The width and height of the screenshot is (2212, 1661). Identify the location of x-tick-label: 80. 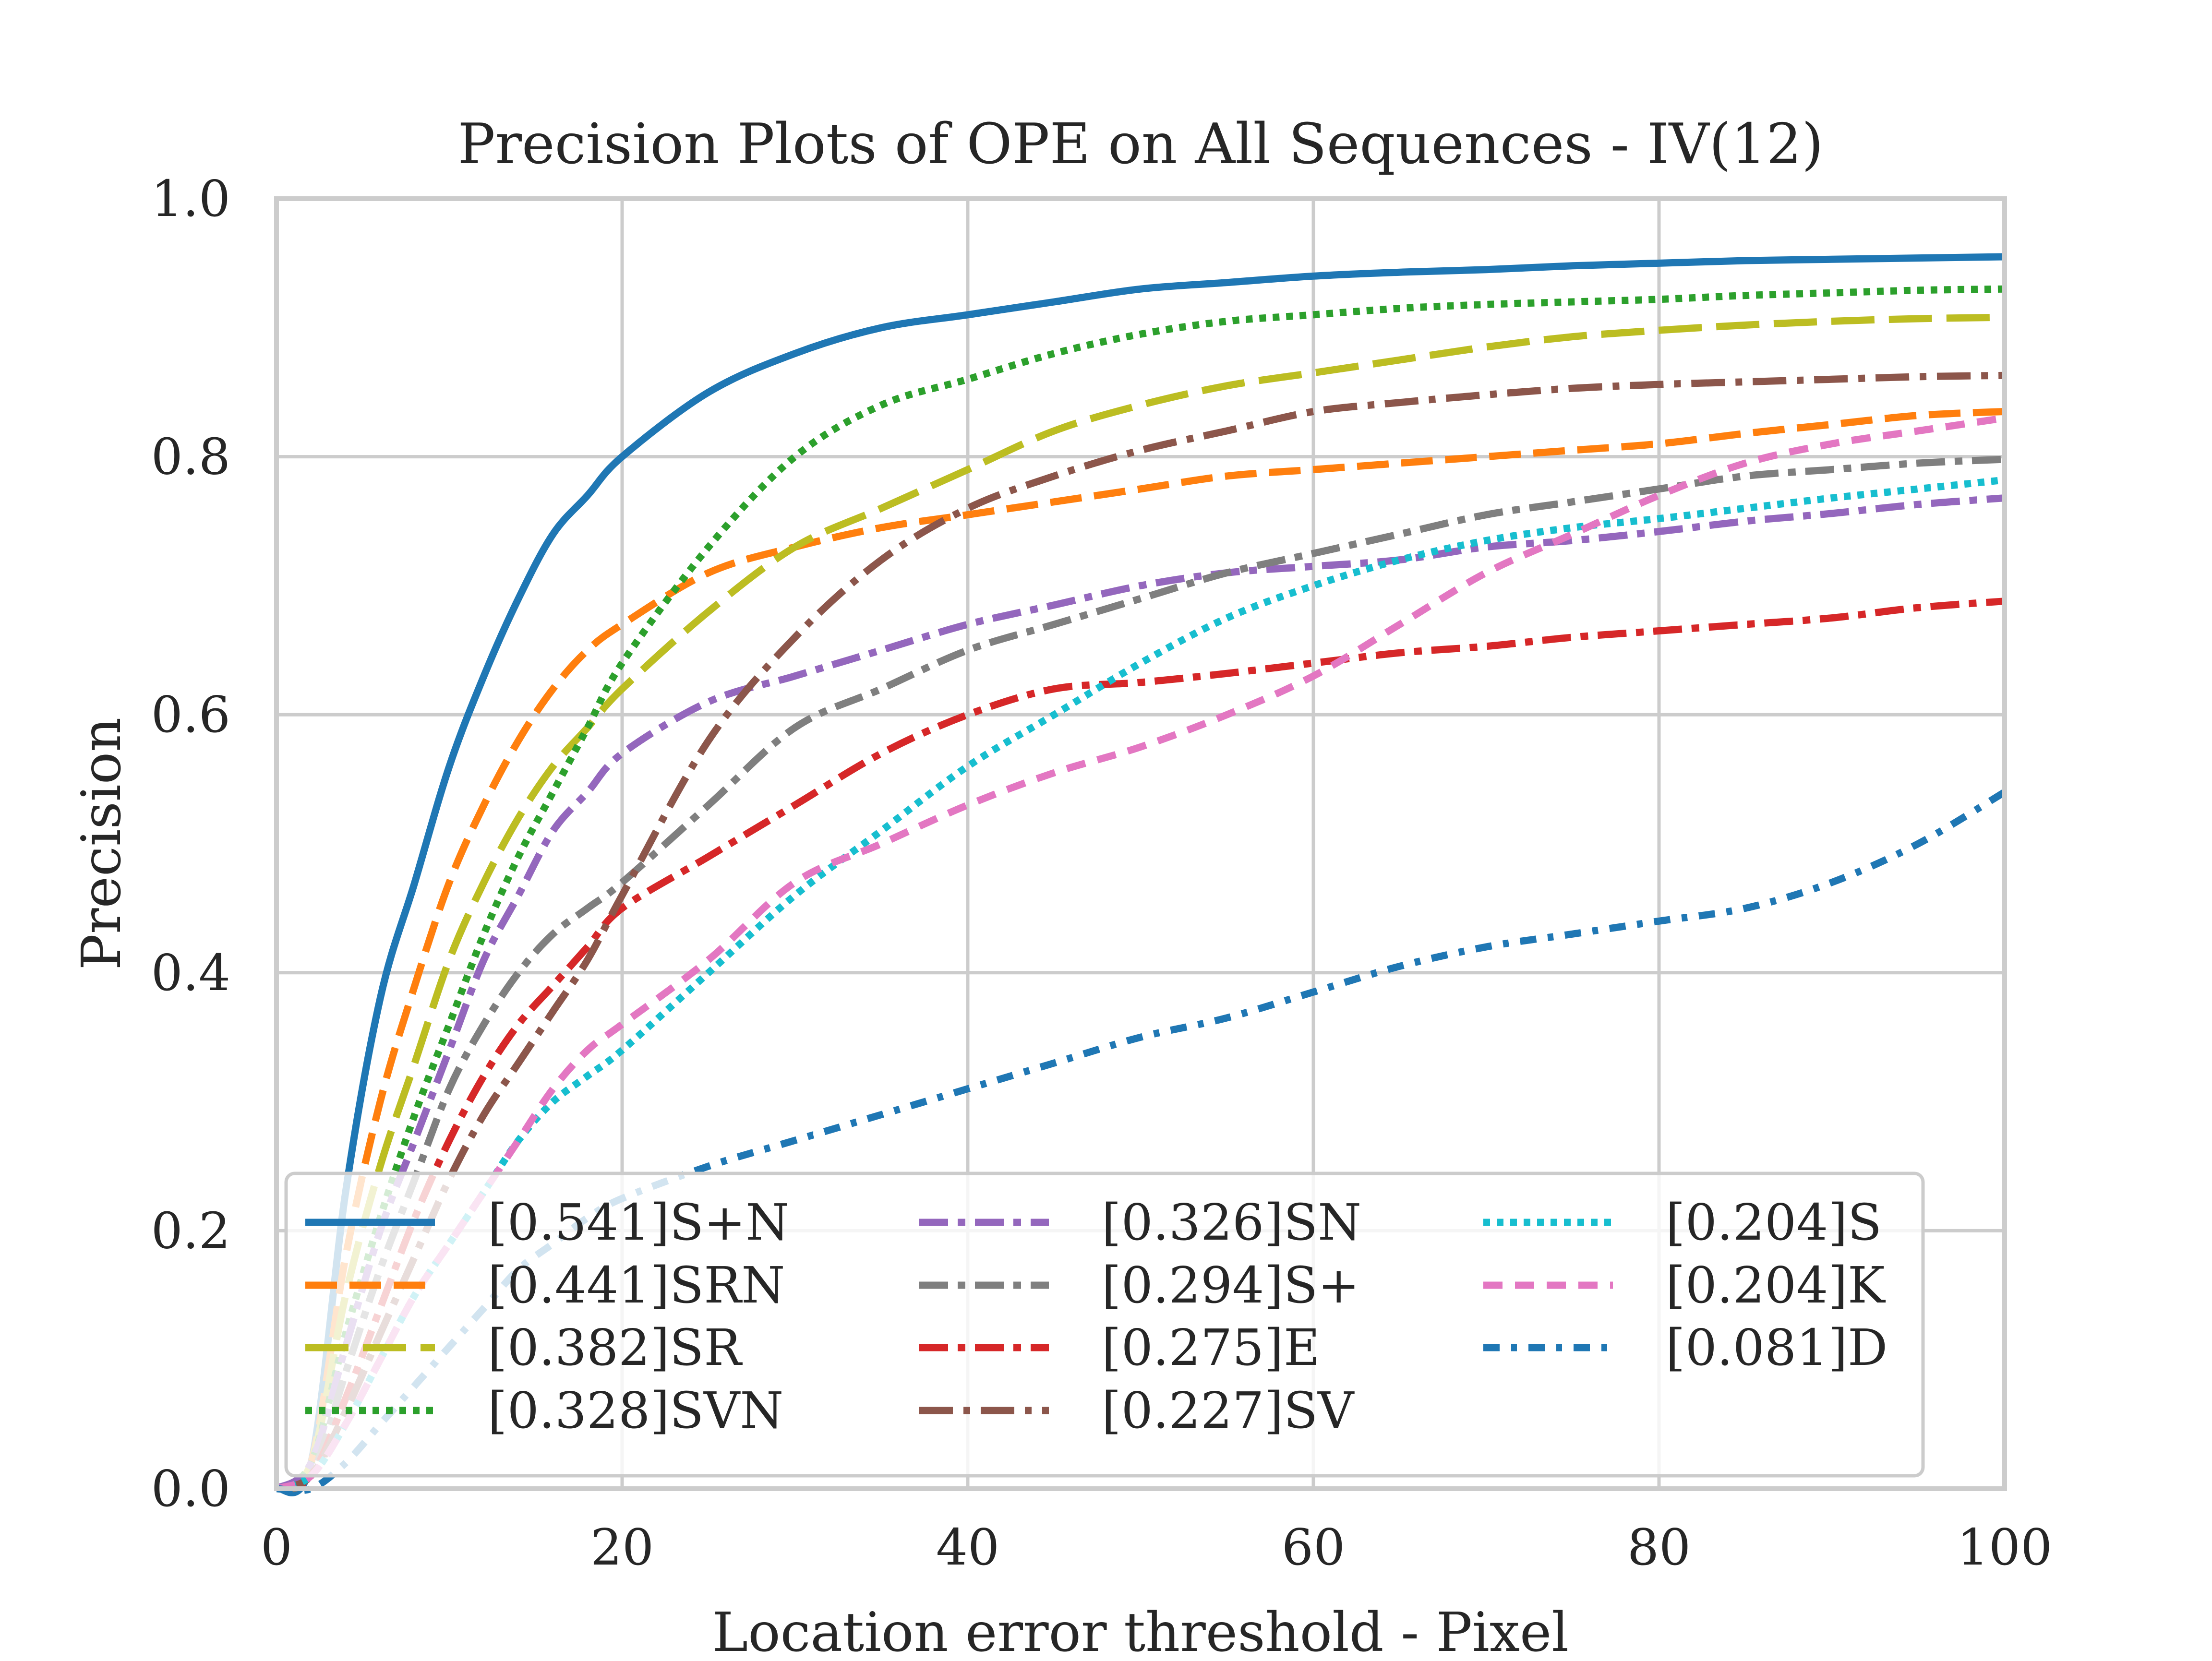
(1659, 1547).